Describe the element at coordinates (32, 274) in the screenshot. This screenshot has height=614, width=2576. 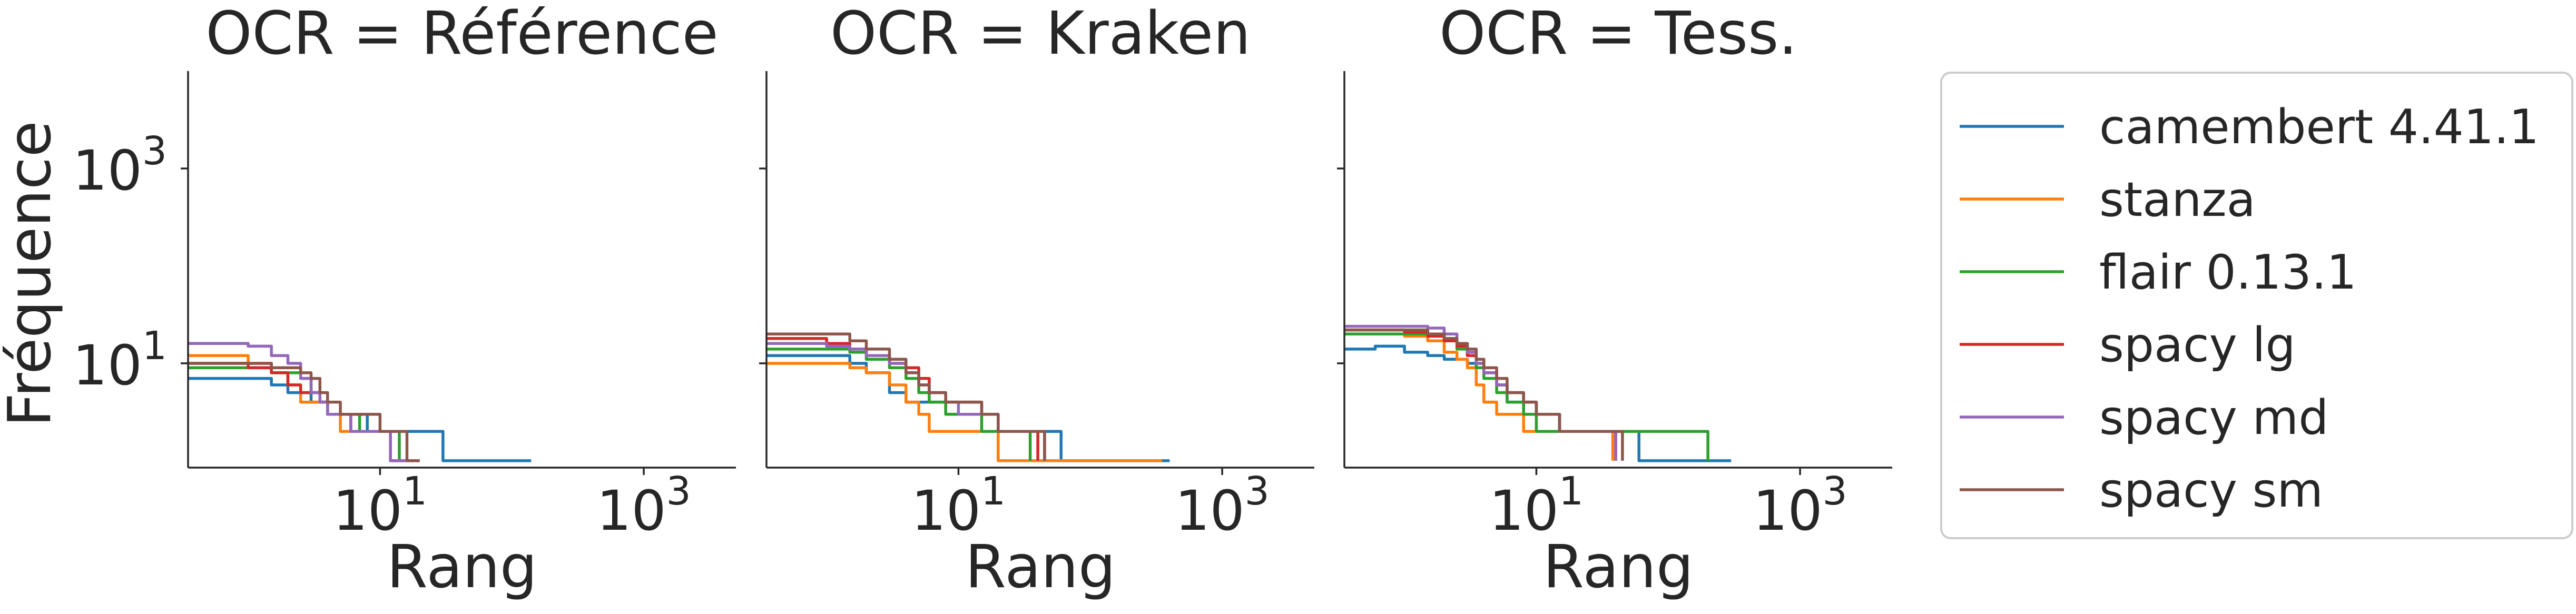
I see `y-axis-label: Fréquence` at that location.